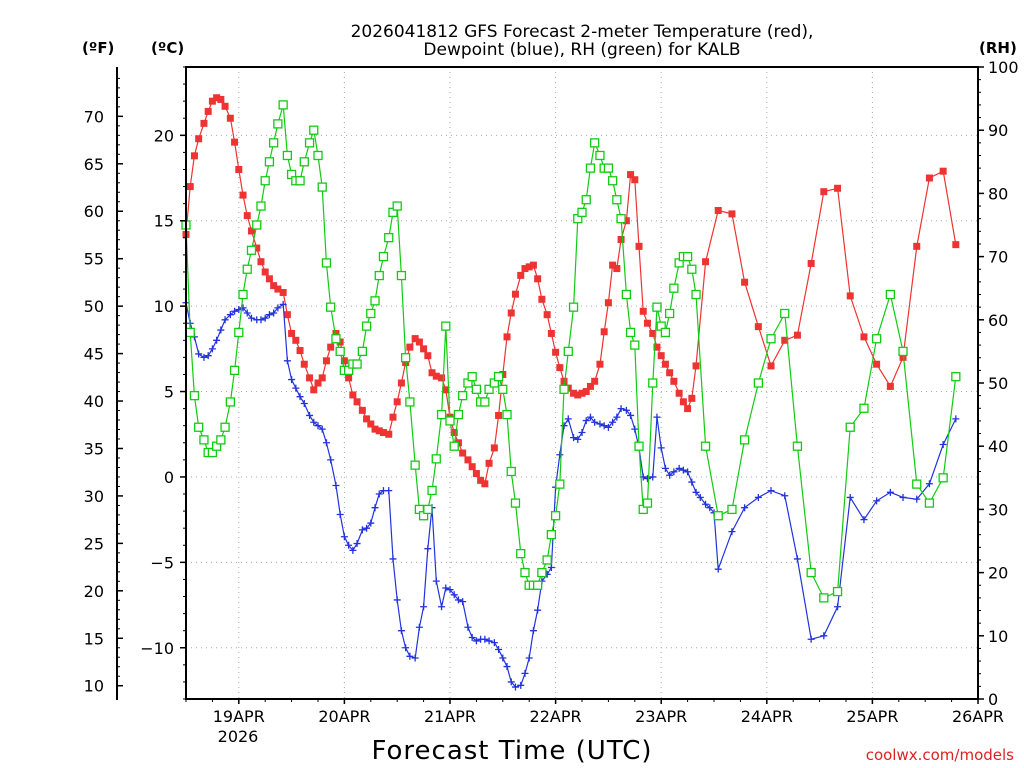  Describe the element at coordinates (94, 686) in the screenshot. I see `f-tick-label-12: 10` at that location.